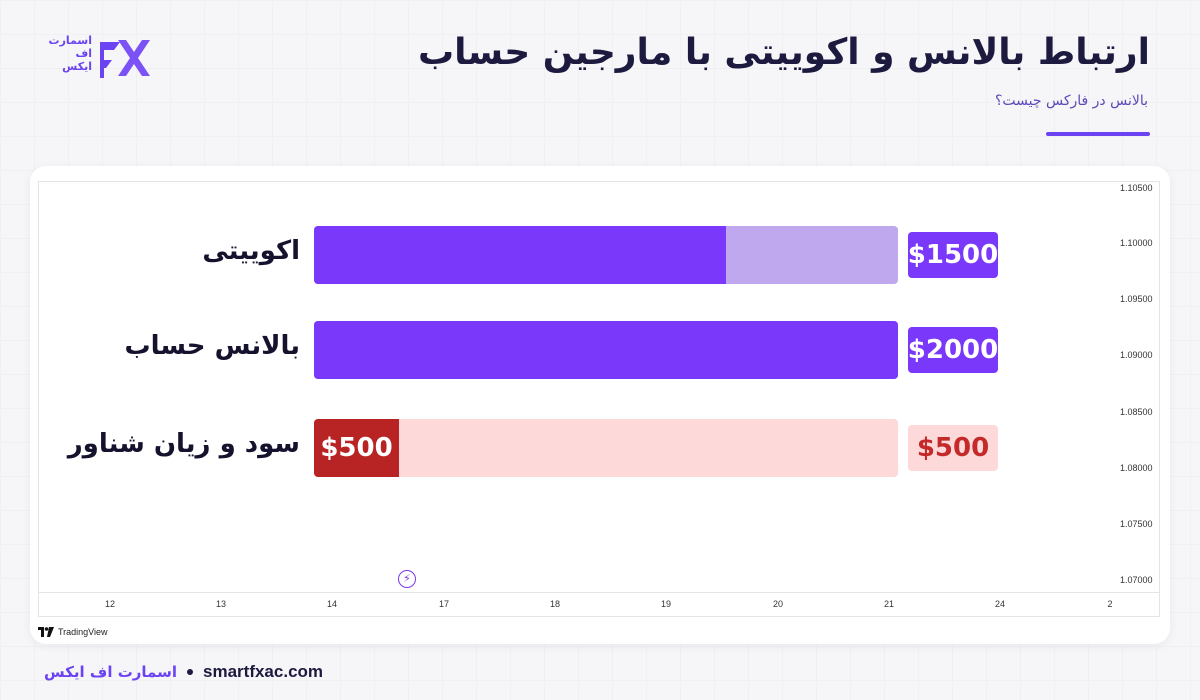 This screenshot has width=1200, height=700. Describe the element at coordinates (221, 604) in the screenshot. I see `time-tick: 13` at that location.